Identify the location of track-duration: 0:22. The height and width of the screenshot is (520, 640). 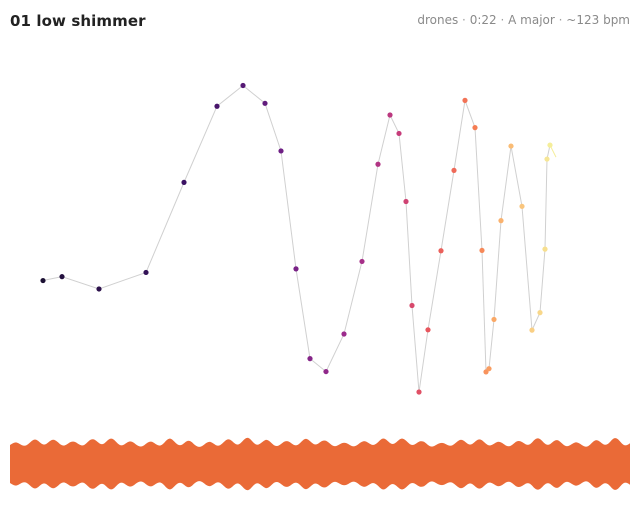
(483, 20).